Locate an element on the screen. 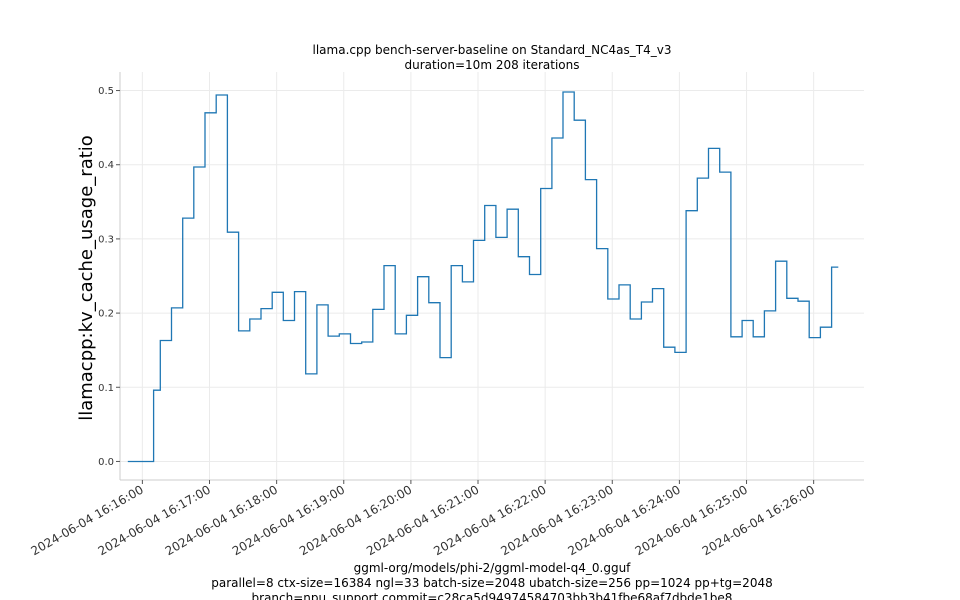 Image resolution: width=960 pixels, height=600 pixels. y-axis-ticks: 0.0 0.1 0.2 0.3 0.4 0.5 is located at coordinates (109, 277).